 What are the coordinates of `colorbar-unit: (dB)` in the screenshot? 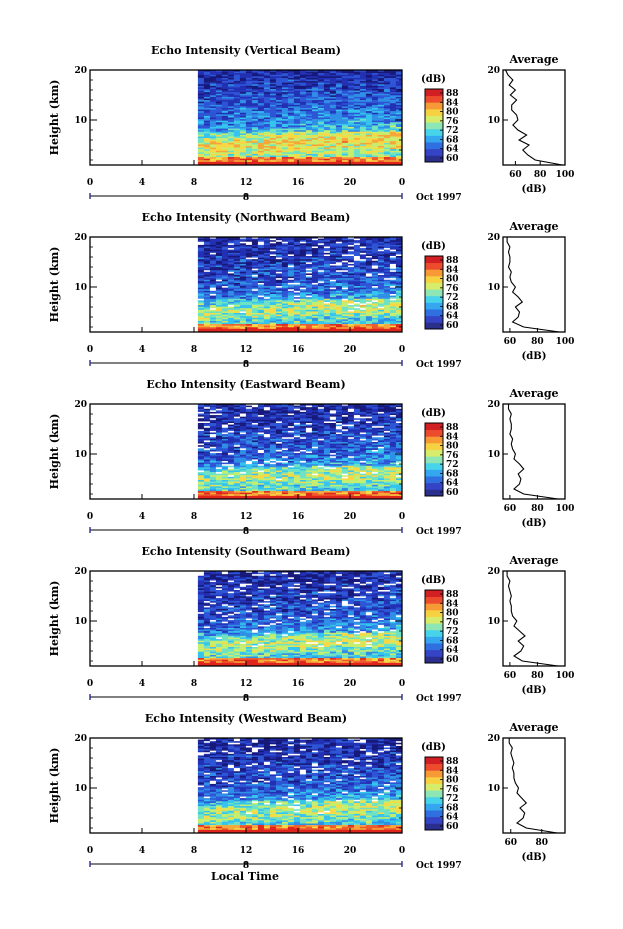 It's located at (433, 79).